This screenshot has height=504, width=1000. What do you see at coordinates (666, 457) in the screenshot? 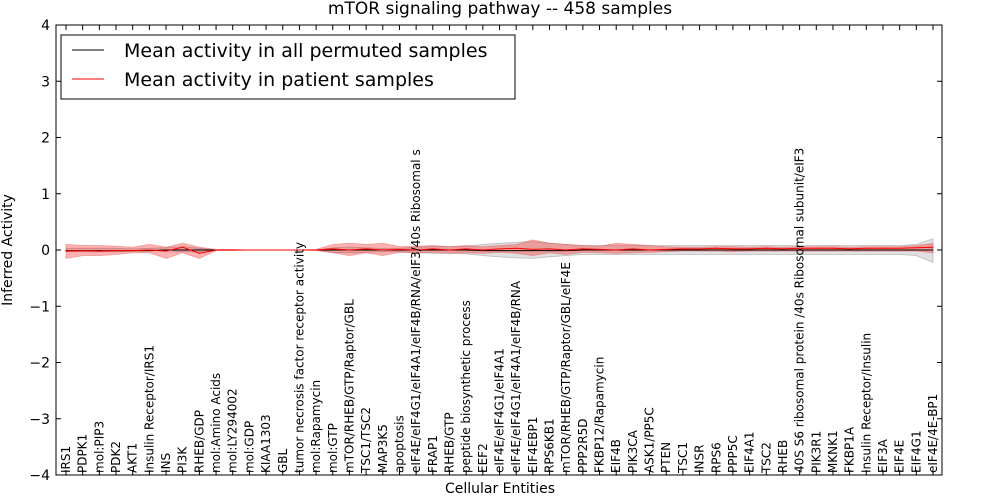
I see `x-tick-label-36: PTEN` at bounding box center [666, 457].